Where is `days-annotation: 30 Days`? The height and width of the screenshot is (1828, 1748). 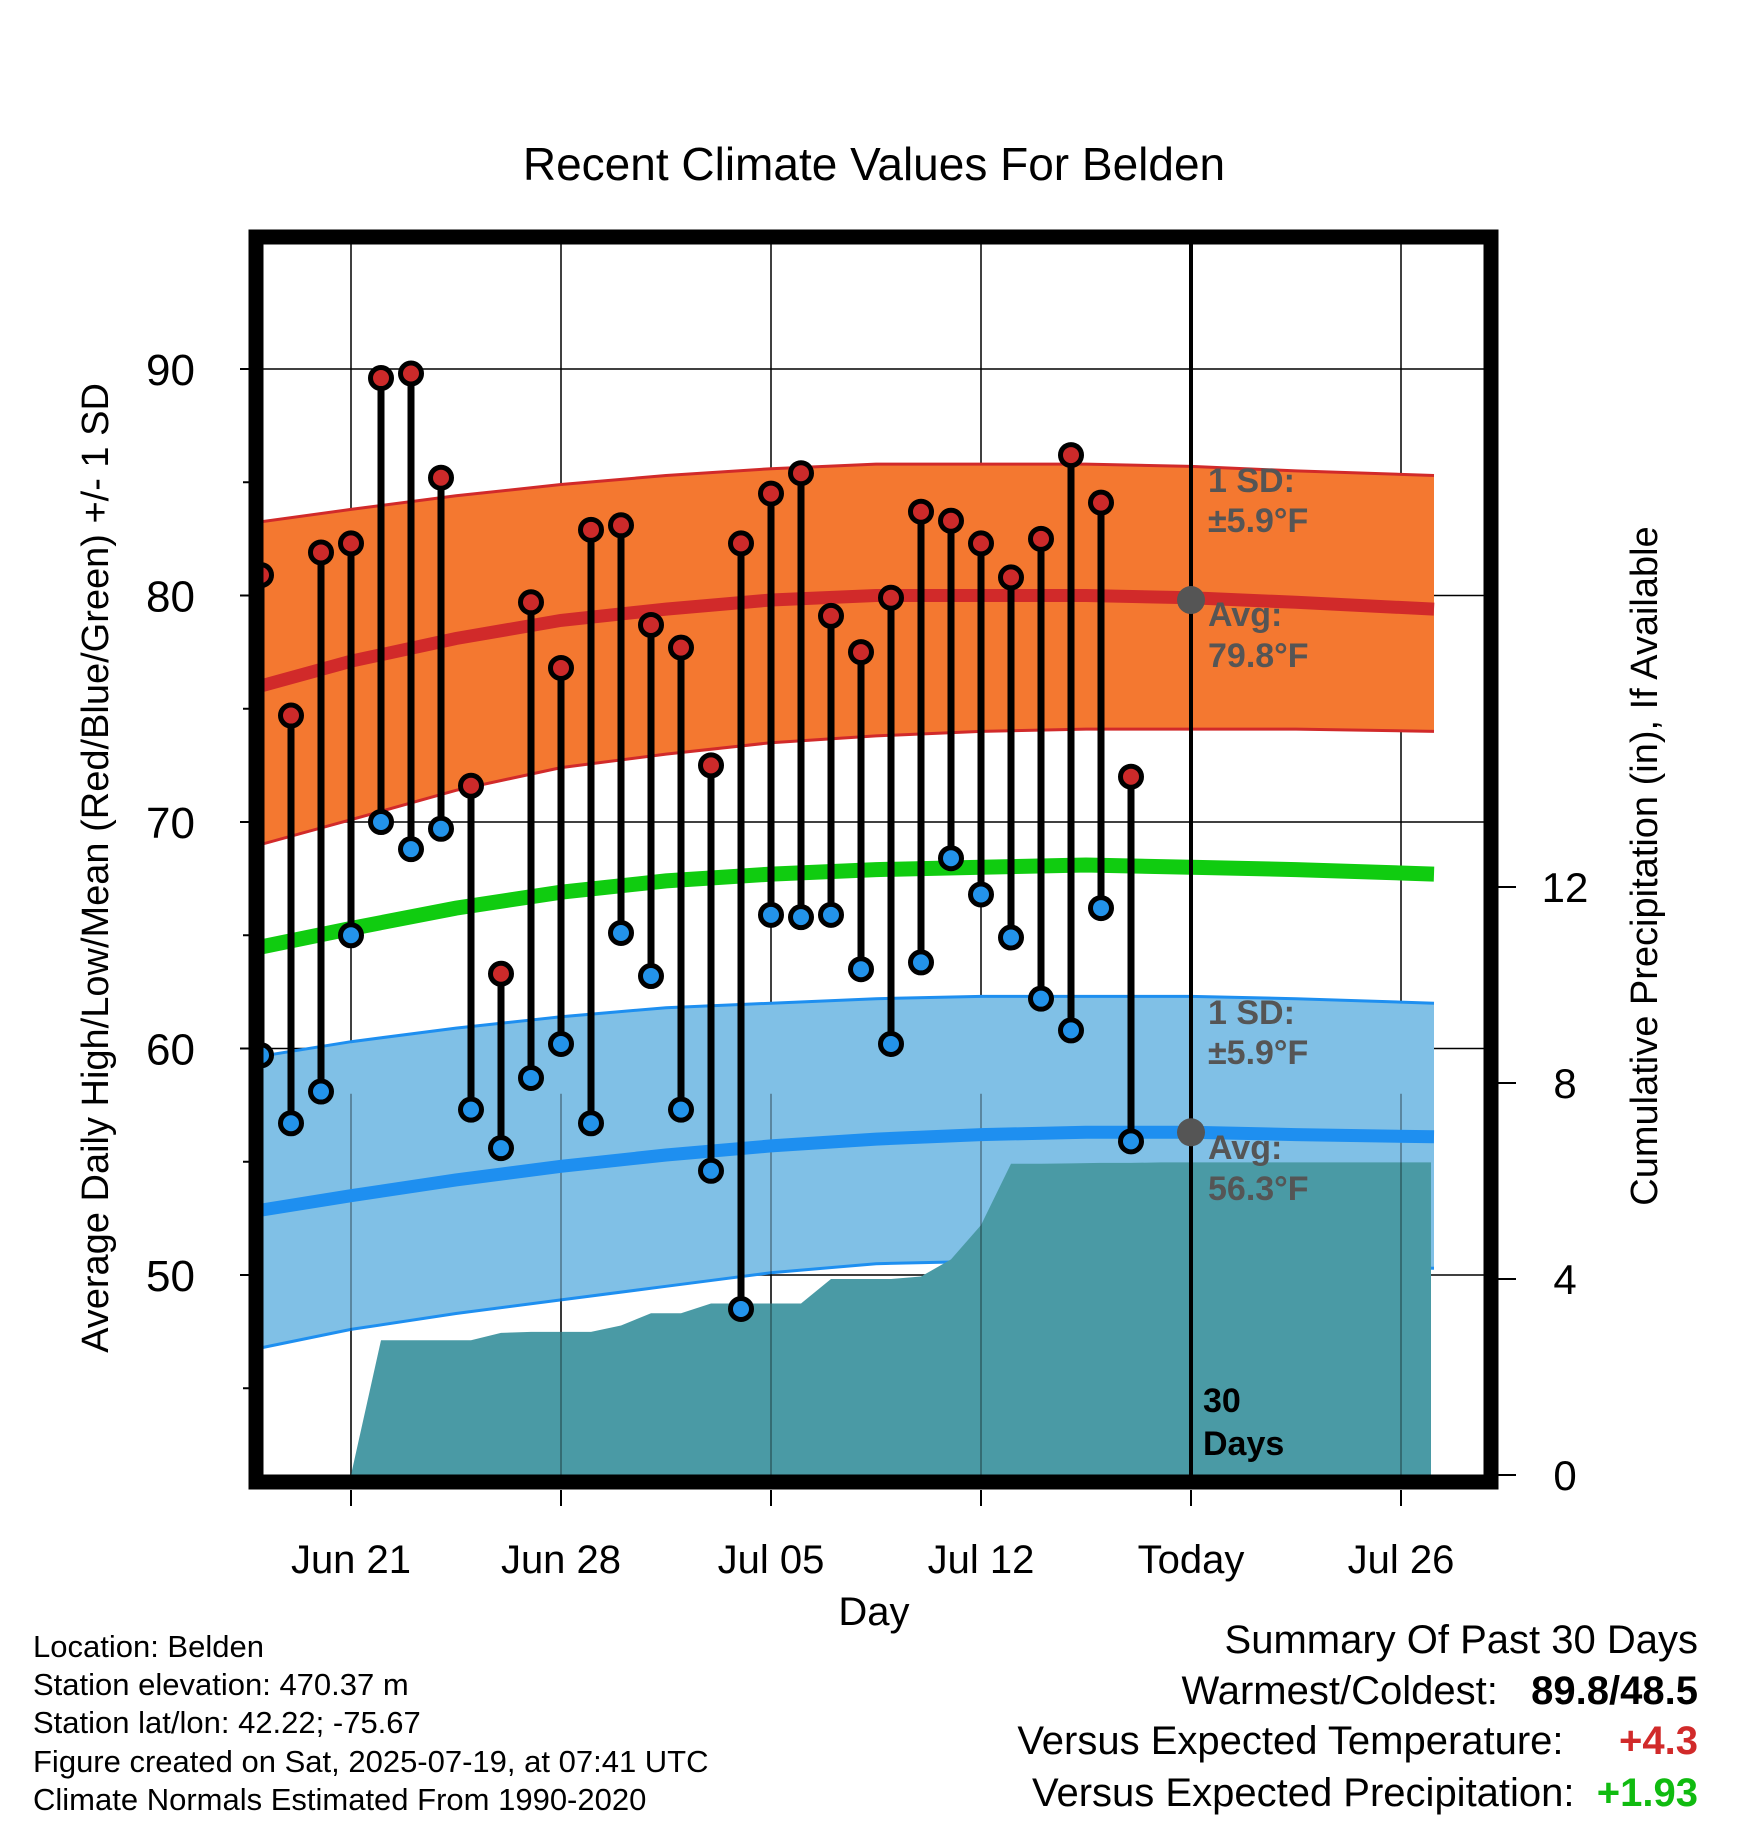 days-annotation: 30 Days is located at coordinates (1243, 1422).